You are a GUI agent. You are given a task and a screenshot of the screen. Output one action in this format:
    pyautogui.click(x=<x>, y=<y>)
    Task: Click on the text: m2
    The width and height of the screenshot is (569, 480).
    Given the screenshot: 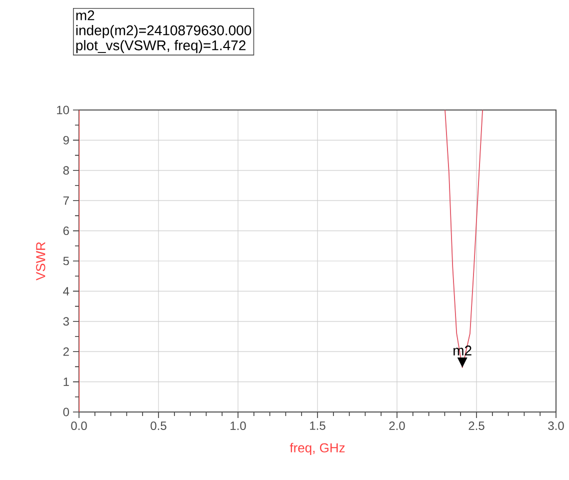 What is the action you would take?
    pyautogui.click(x=85, y=15)
    